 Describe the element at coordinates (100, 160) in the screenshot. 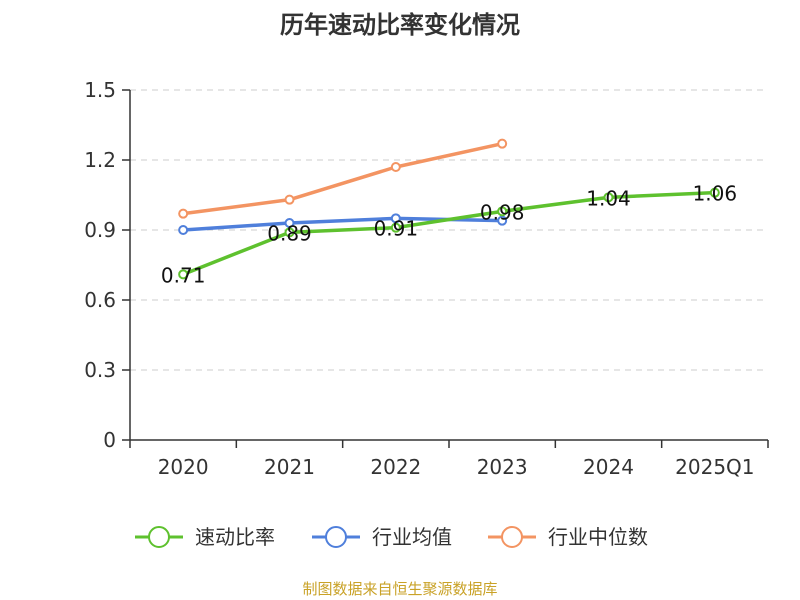

I see `y-tick-label: 1.2` at that location.